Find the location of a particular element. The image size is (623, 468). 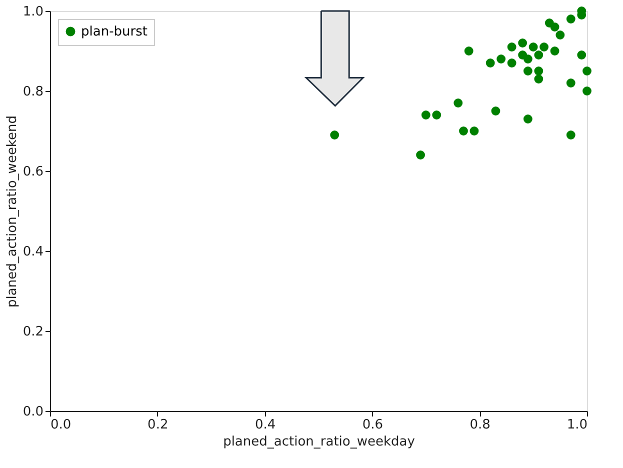

x-tick-label: 0.4 is located at coordinates (265, 425).